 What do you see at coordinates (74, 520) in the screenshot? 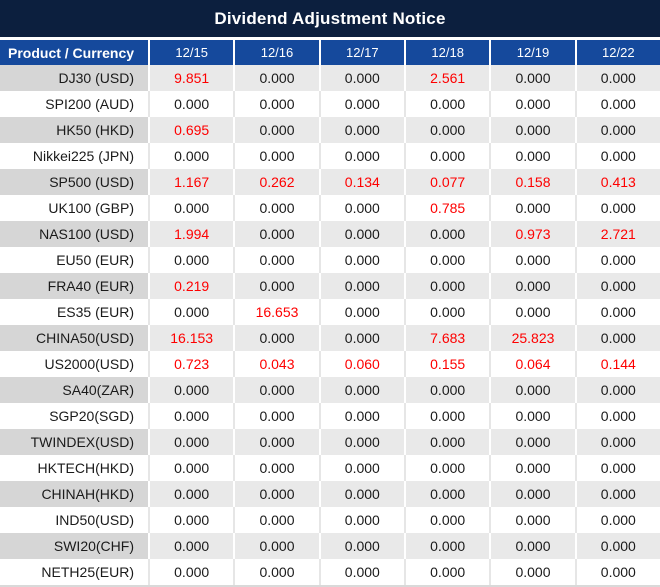
I see `product-label: IND50(USD)` at bounding box center [74, 520].